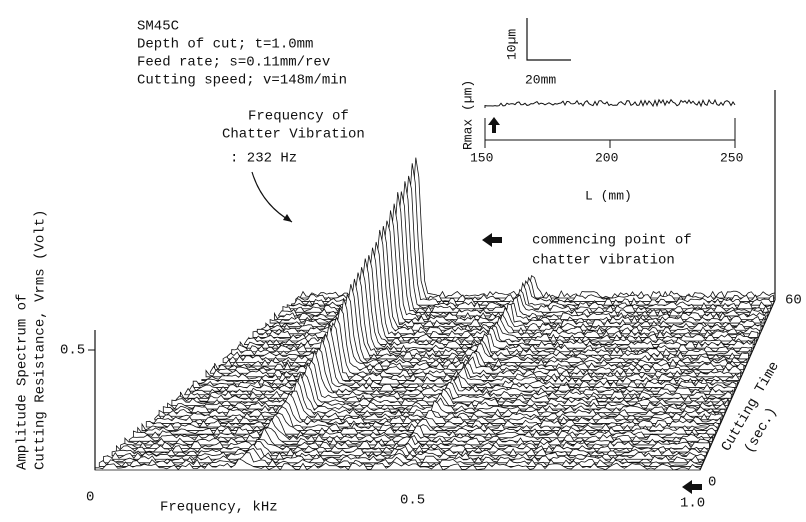  I want to click on condition: Depth of cut; t=1.0mm, so click(225, 45).